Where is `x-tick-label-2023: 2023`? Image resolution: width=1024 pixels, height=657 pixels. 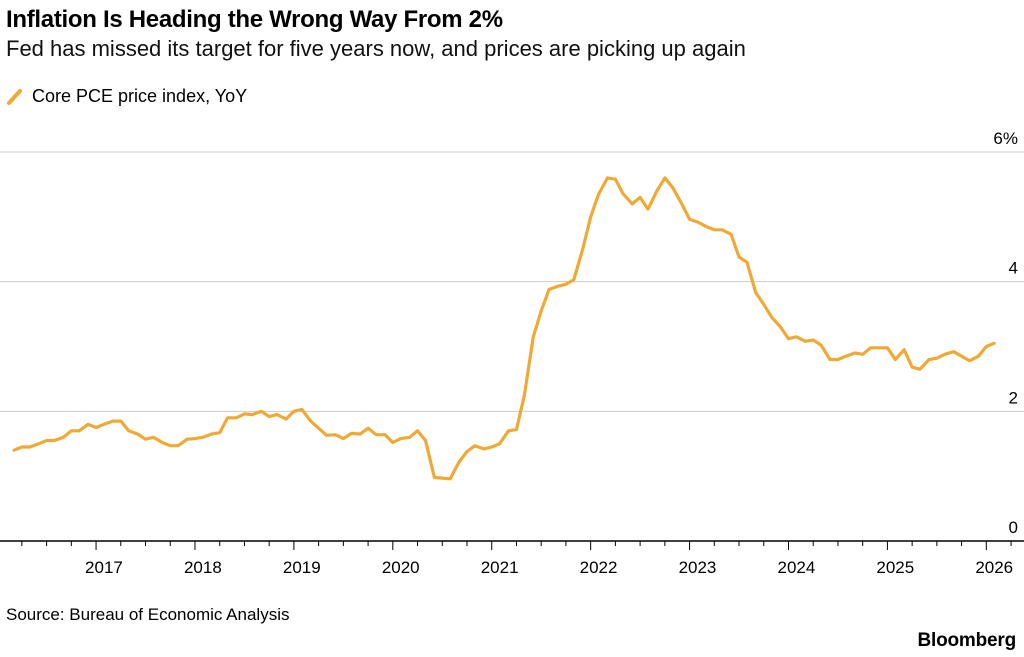 x-tick-label-2023: 2023 is located at coordinates (698, 567).